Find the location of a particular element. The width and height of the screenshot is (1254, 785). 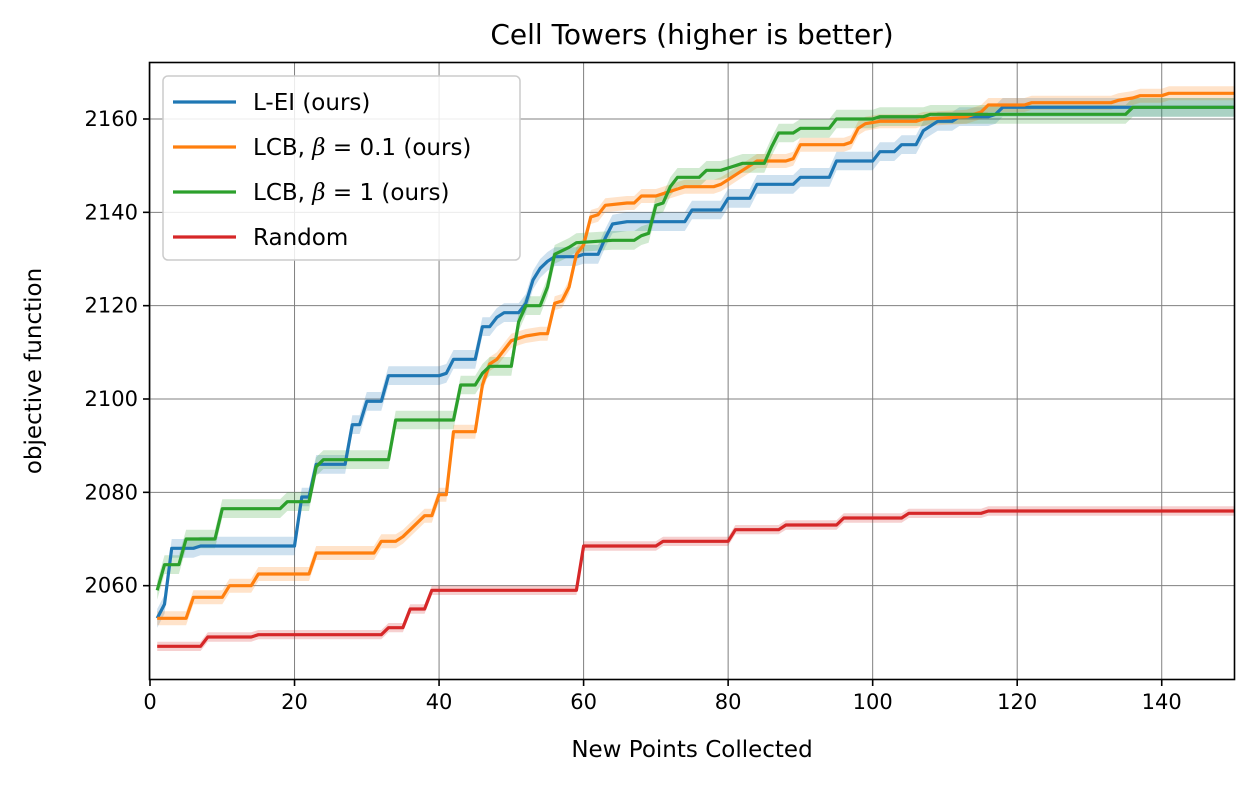

y-tick-label: 2120 is located at coordinates (111, 306).